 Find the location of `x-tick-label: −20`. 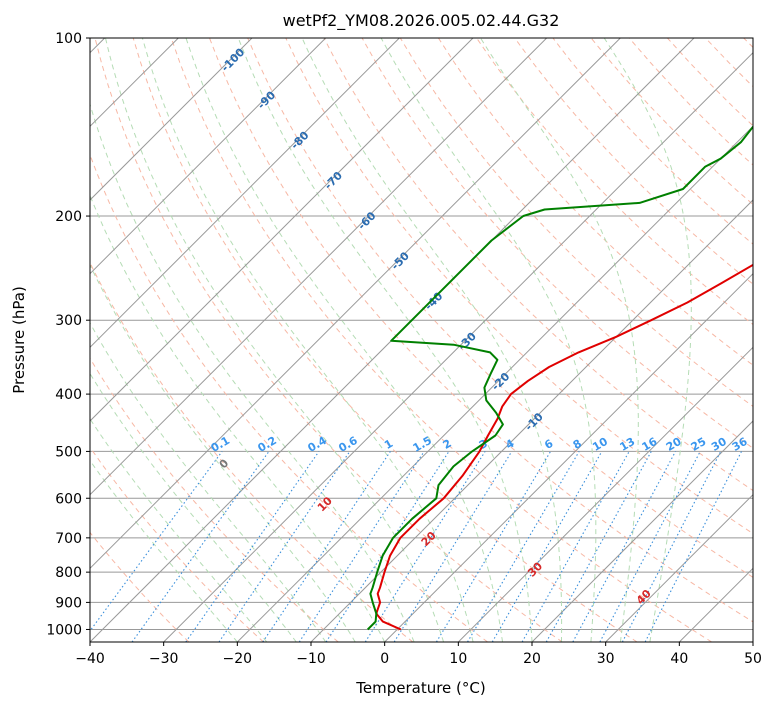

x-tick-label: −20 is located at coordinates (238, 659).